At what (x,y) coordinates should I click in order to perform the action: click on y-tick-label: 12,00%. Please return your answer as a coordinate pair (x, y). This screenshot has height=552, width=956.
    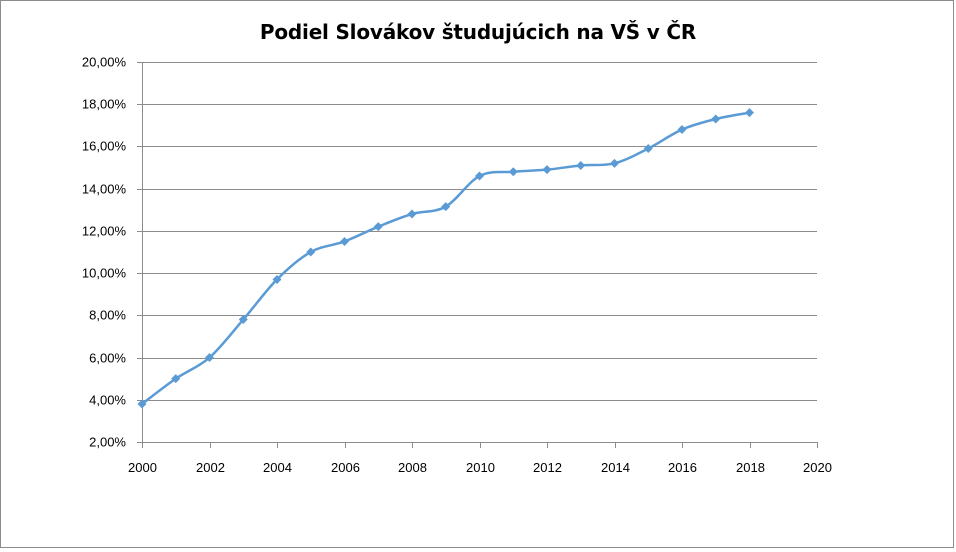
    Looking at the image, I should click on (104, 231).